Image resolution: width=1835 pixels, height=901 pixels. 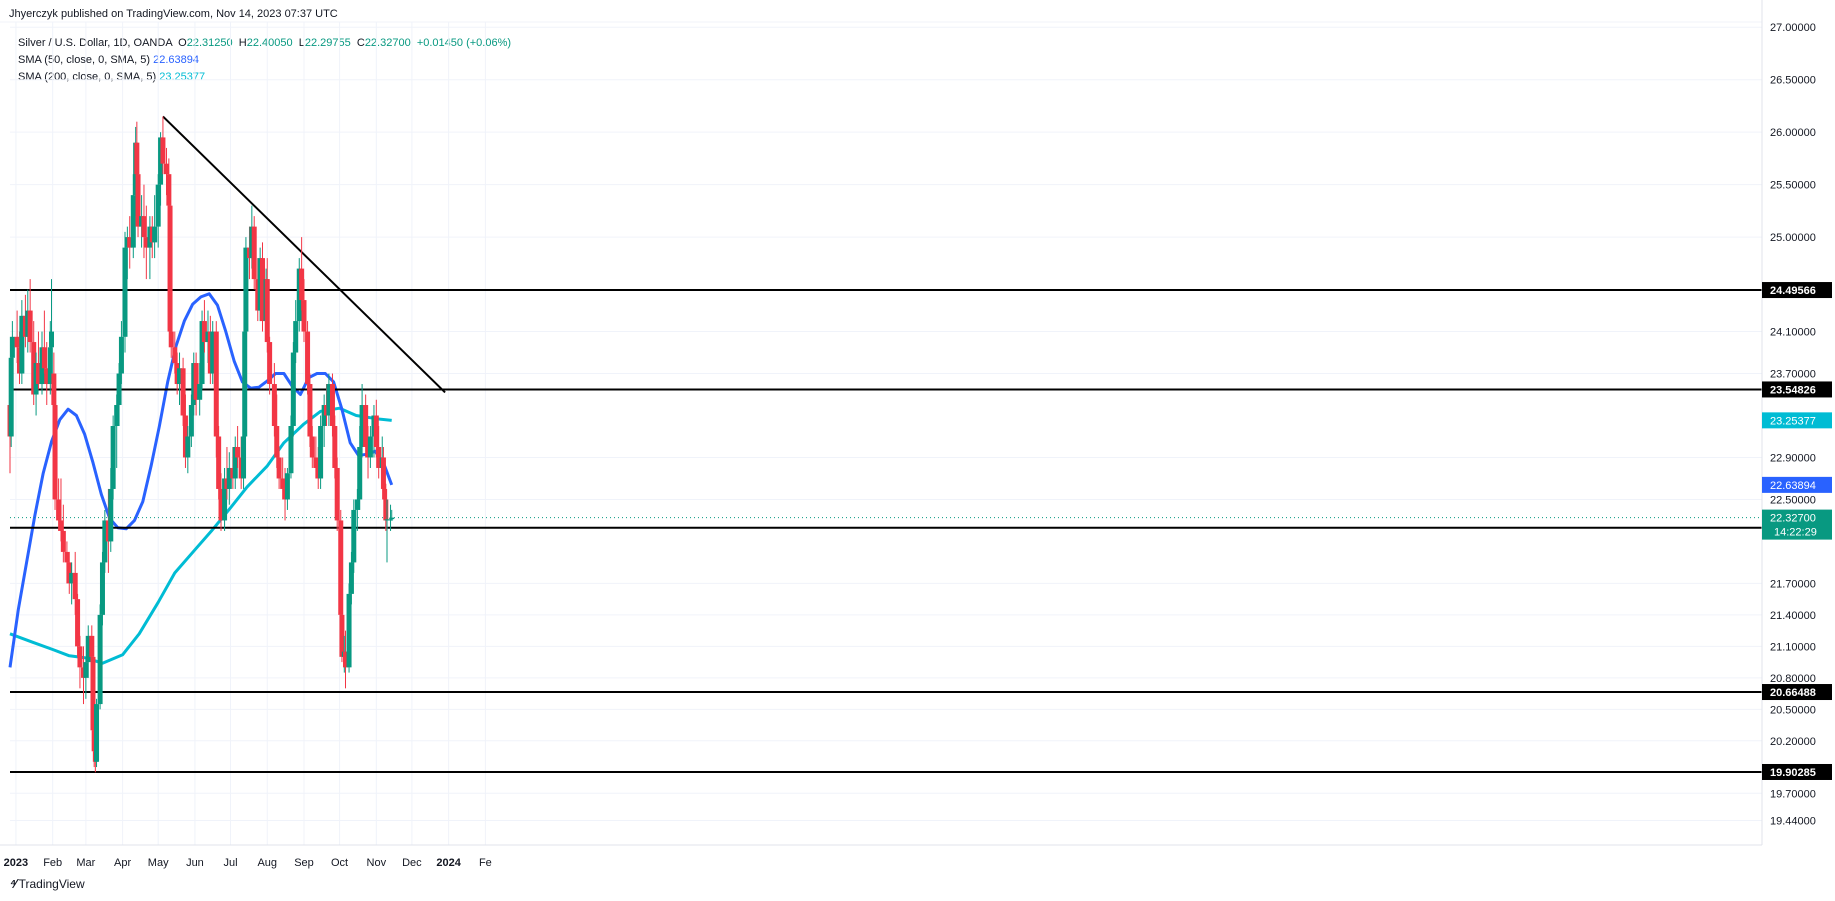 What do you see at coordinates (122, 863) in the screenshot?
I see `x-tick-label: Apr` at bounding box center [122, 863].